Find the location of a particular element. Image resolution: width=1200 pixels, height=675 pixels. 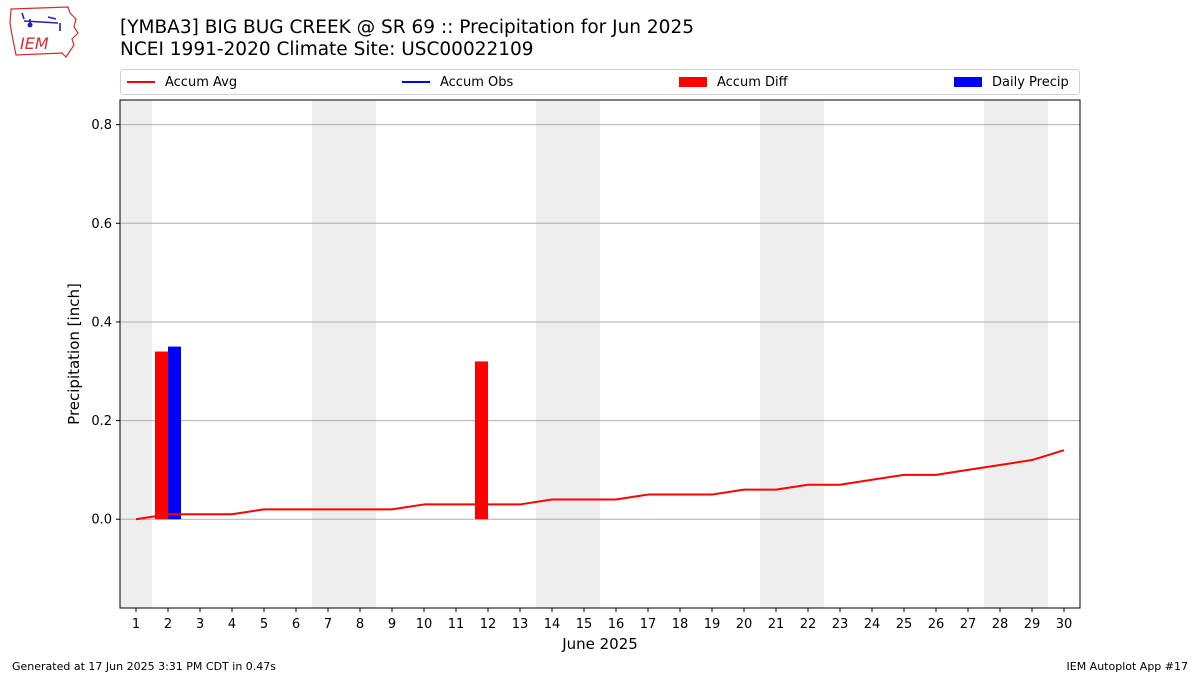

x-tick-label-25: 25 is located at coordinates (904, 624).